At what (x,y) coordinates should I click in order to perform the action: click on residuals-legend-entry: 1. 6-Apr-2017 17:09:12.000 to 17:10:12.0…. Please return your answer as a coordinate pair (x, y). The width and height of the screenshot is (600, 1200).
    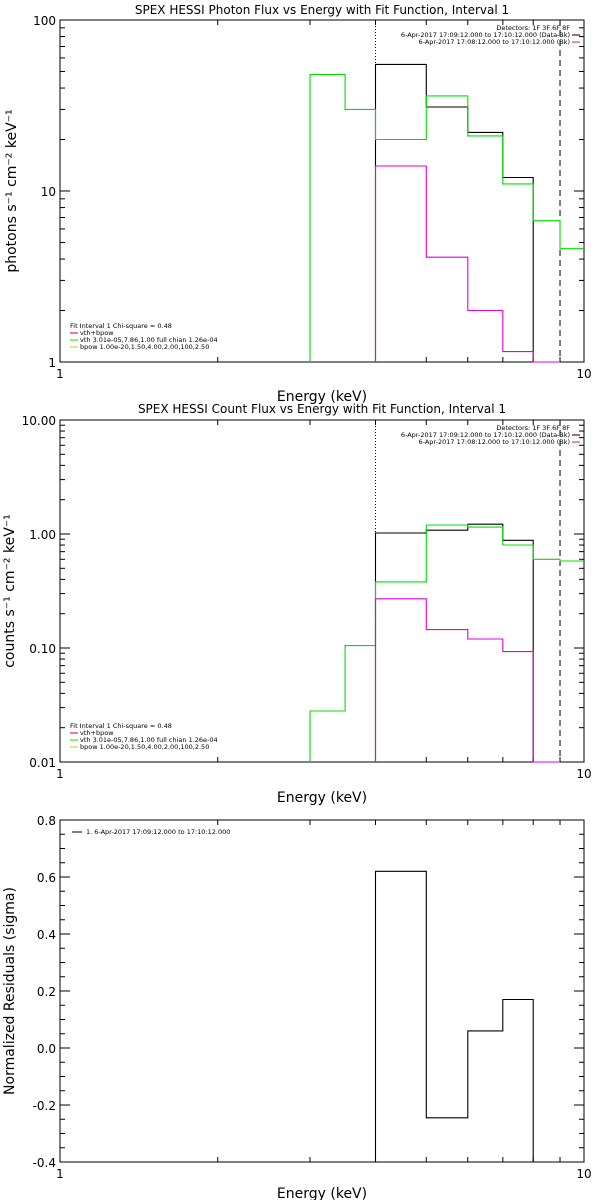
    Looking at the image, I should click on (158, 832).